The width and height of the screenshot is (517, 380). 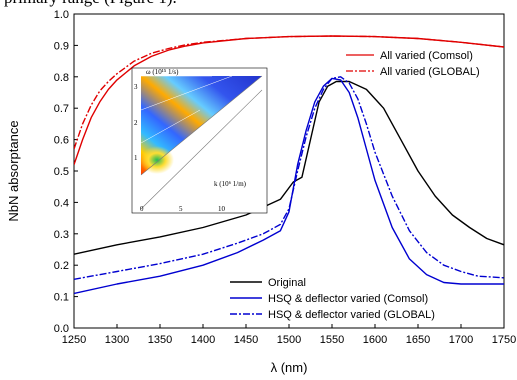 What do you see at coordinates (61, 141) in the screenshot?
I see `y-tick-label: 0.6` at bounding box center [61, 141].